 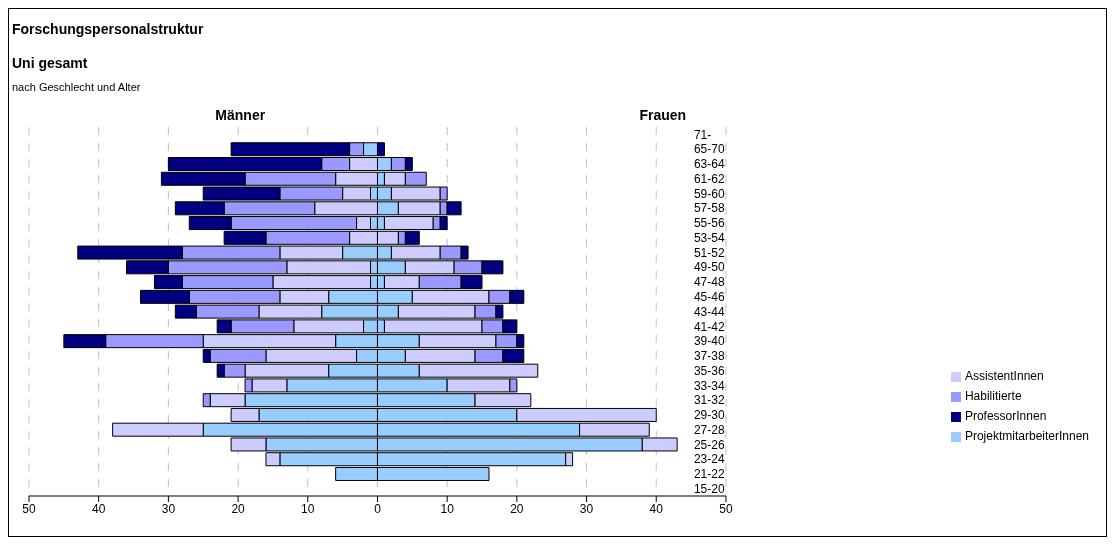 What do you see at coordinates (709, 356) in the screenshot?
I see `y-tick-label: 37-38` at bounding box center [709, 356].